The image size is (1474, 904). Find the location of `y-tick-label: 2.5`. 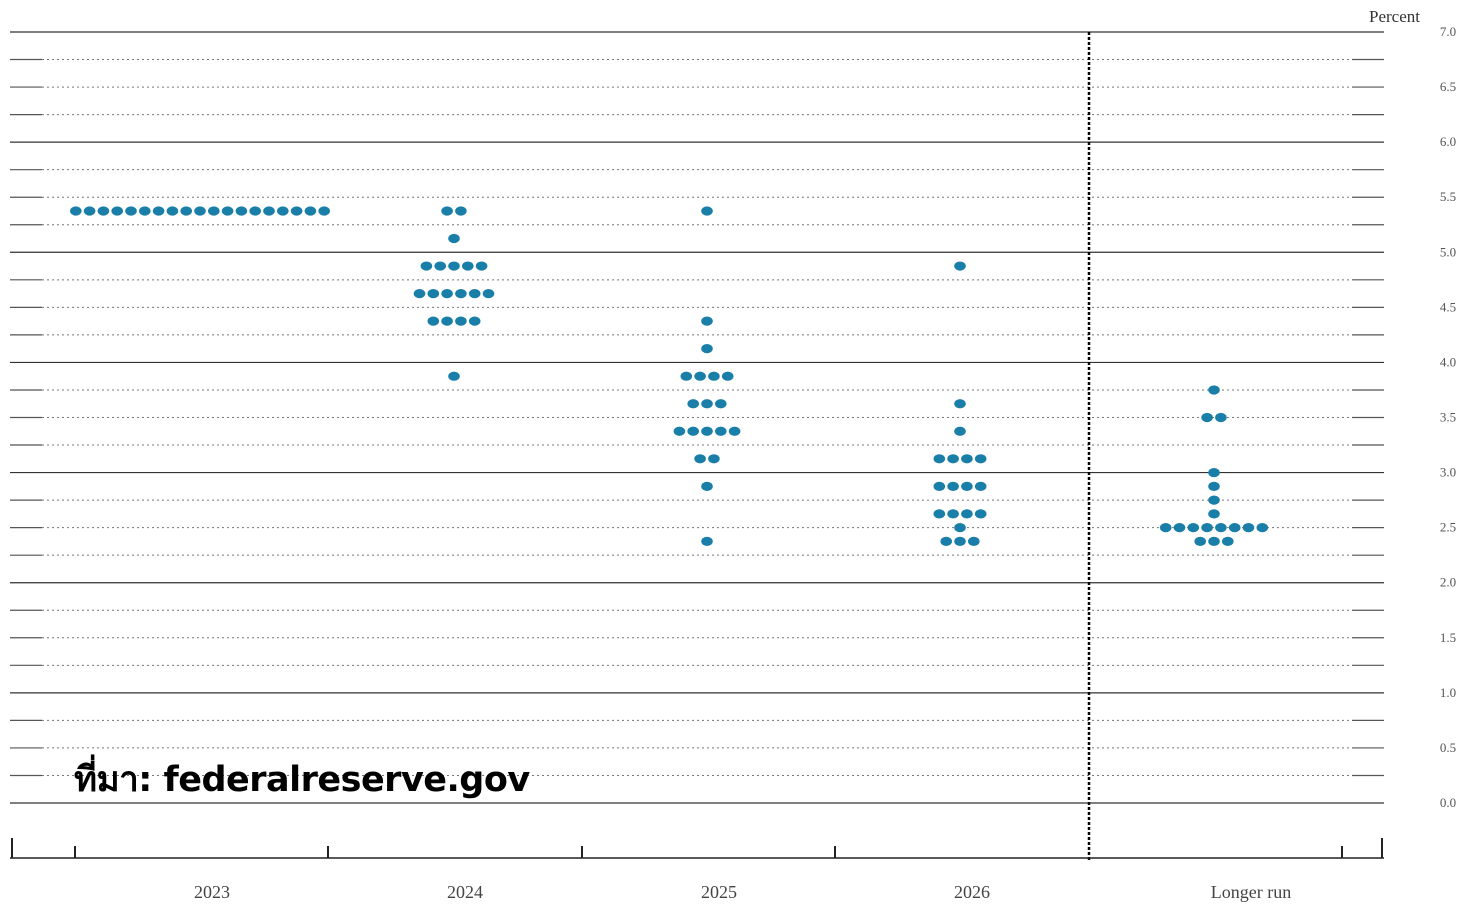

y-tick-label: 2.5 is located at coordinates (1448, 527).